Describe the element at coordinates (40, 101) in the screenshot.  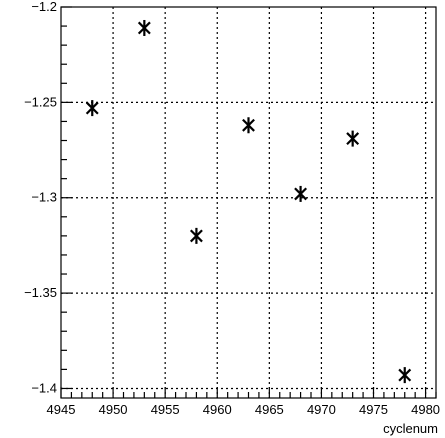
I see `y-tick-label: −1.25` at that location.